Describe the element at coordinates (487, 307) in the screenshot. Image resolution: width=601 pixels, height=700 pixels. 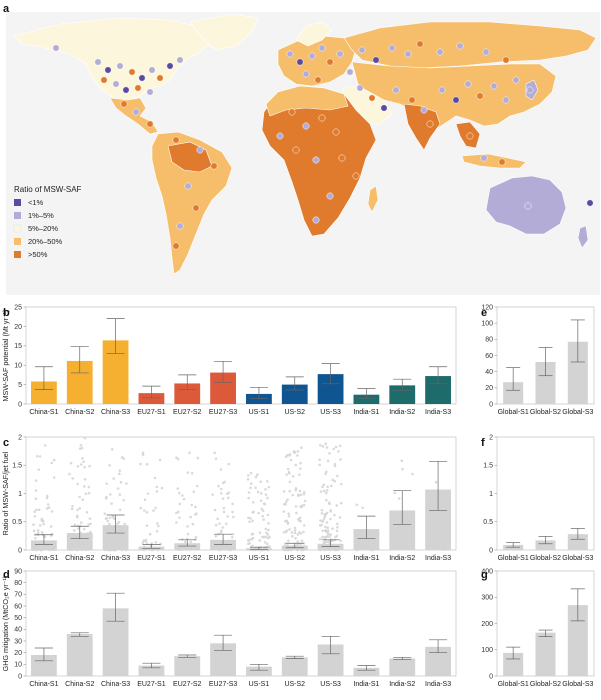
I see `y-tick-label: 120` at that location.